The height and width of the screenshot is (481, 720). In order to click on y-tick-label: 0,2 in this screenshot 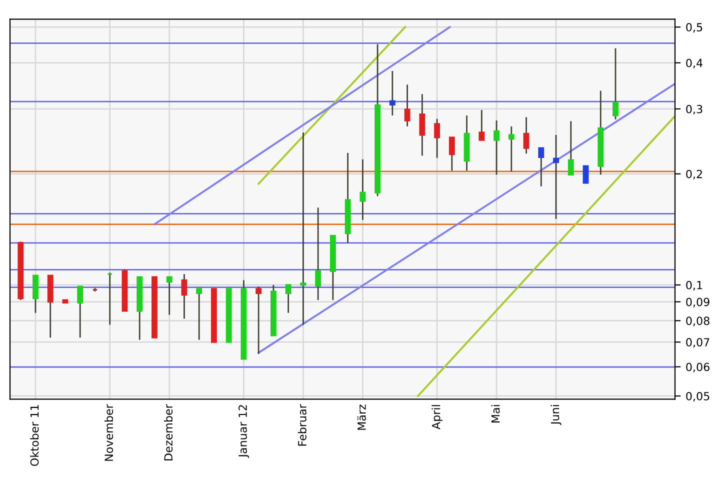, I will do `click(694, 175)`.